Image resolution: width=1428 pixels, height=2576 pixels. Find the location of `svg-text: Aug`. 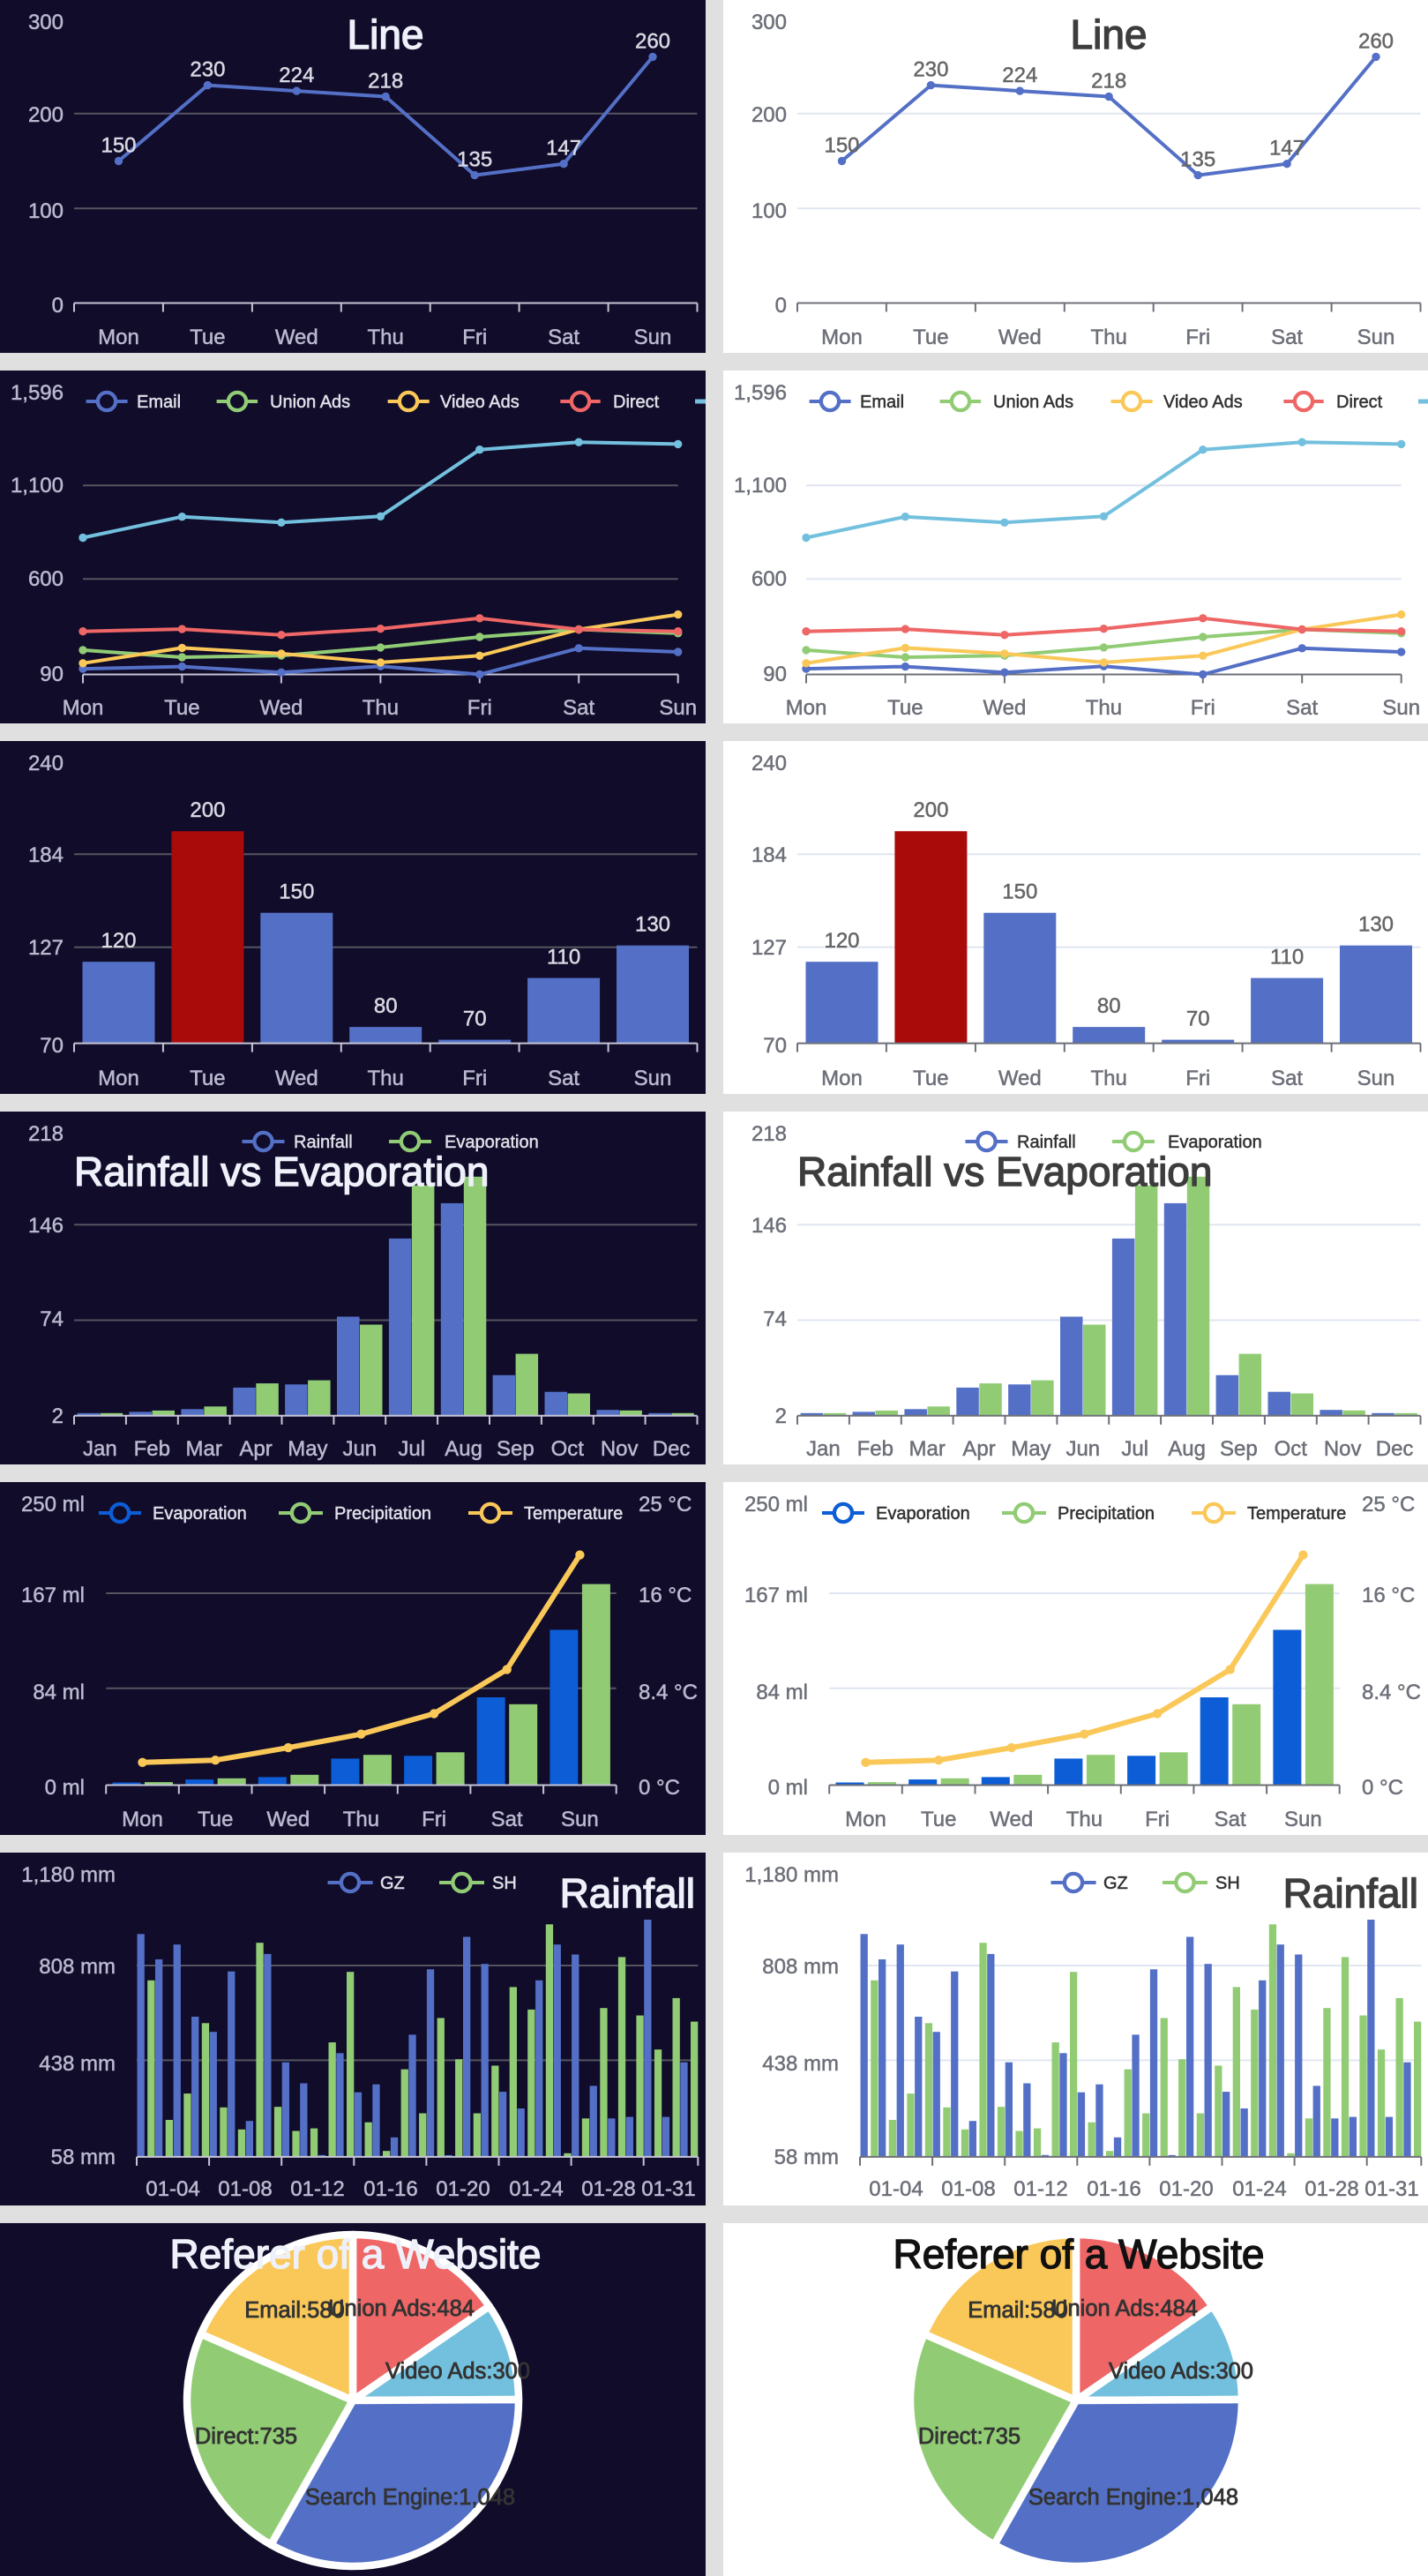

svg-text: Aug is located at coordinates (1187, 1449).